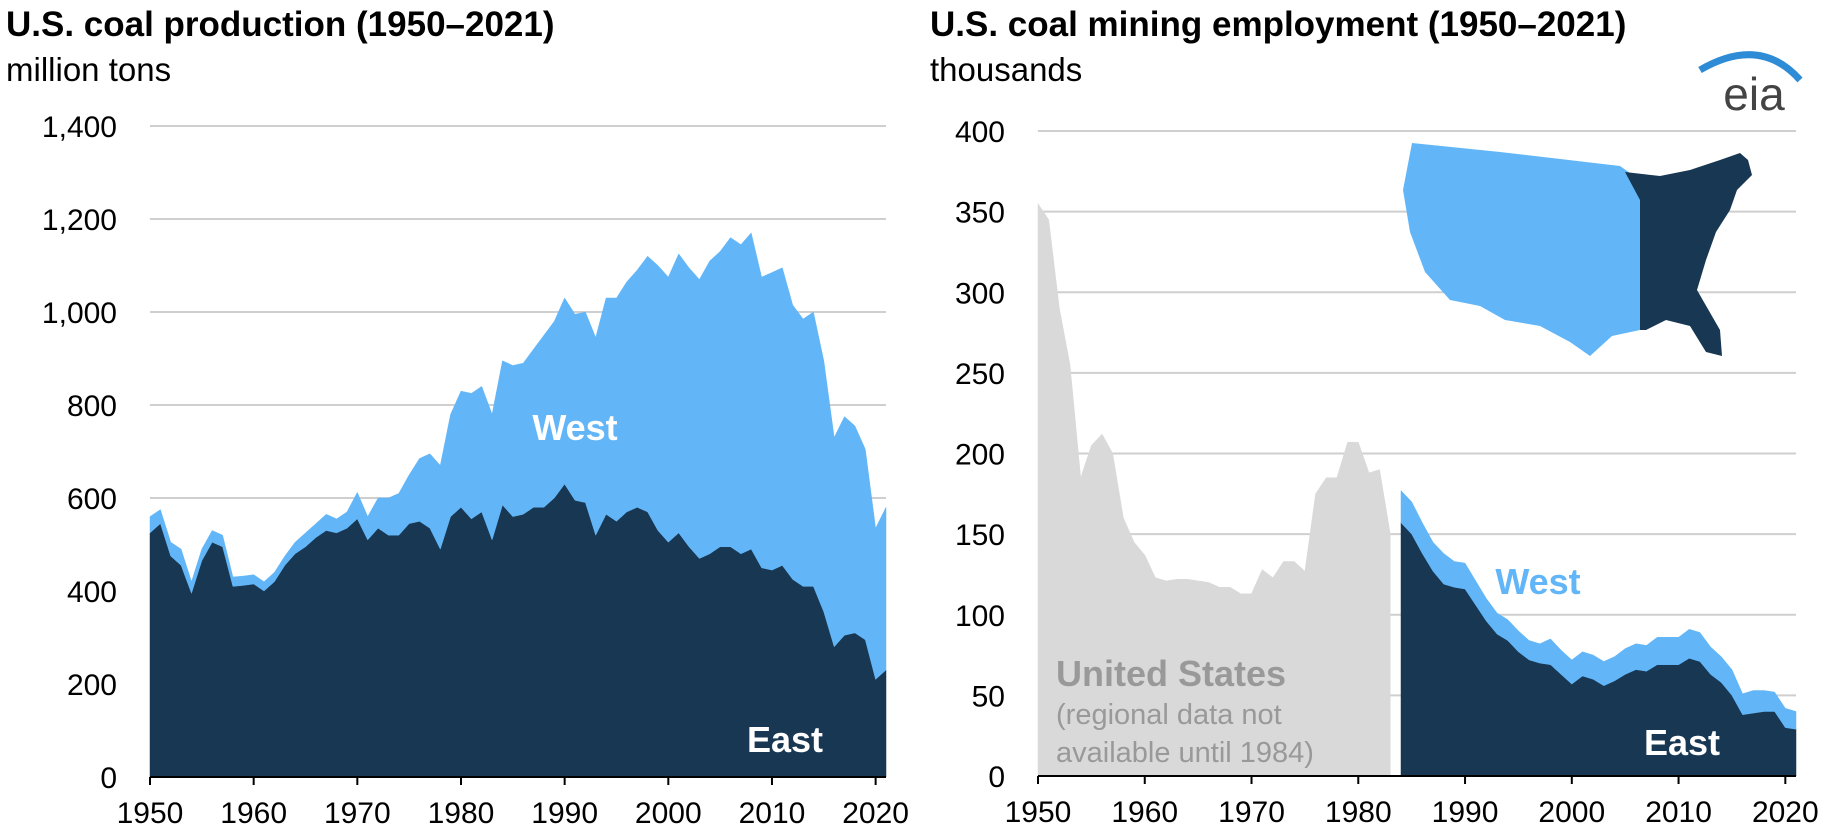  What do you see at coordinates (980, 293) in the screenshot?
I see `y-tick-label: 300` at bounding box center [980, 293].